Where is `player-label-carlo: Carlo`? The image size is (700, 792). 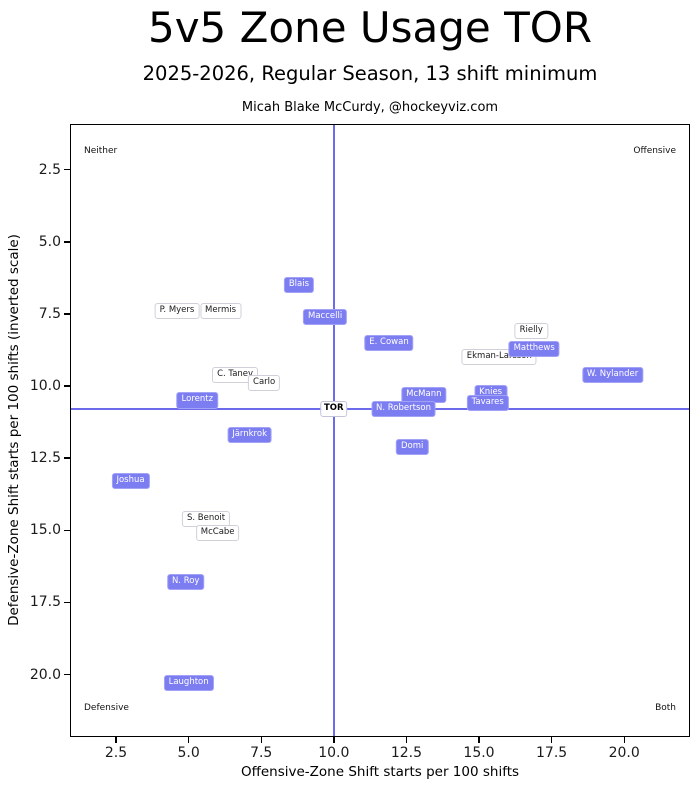
player-label-carlo: Carlo is located at coordinates (264, 383).